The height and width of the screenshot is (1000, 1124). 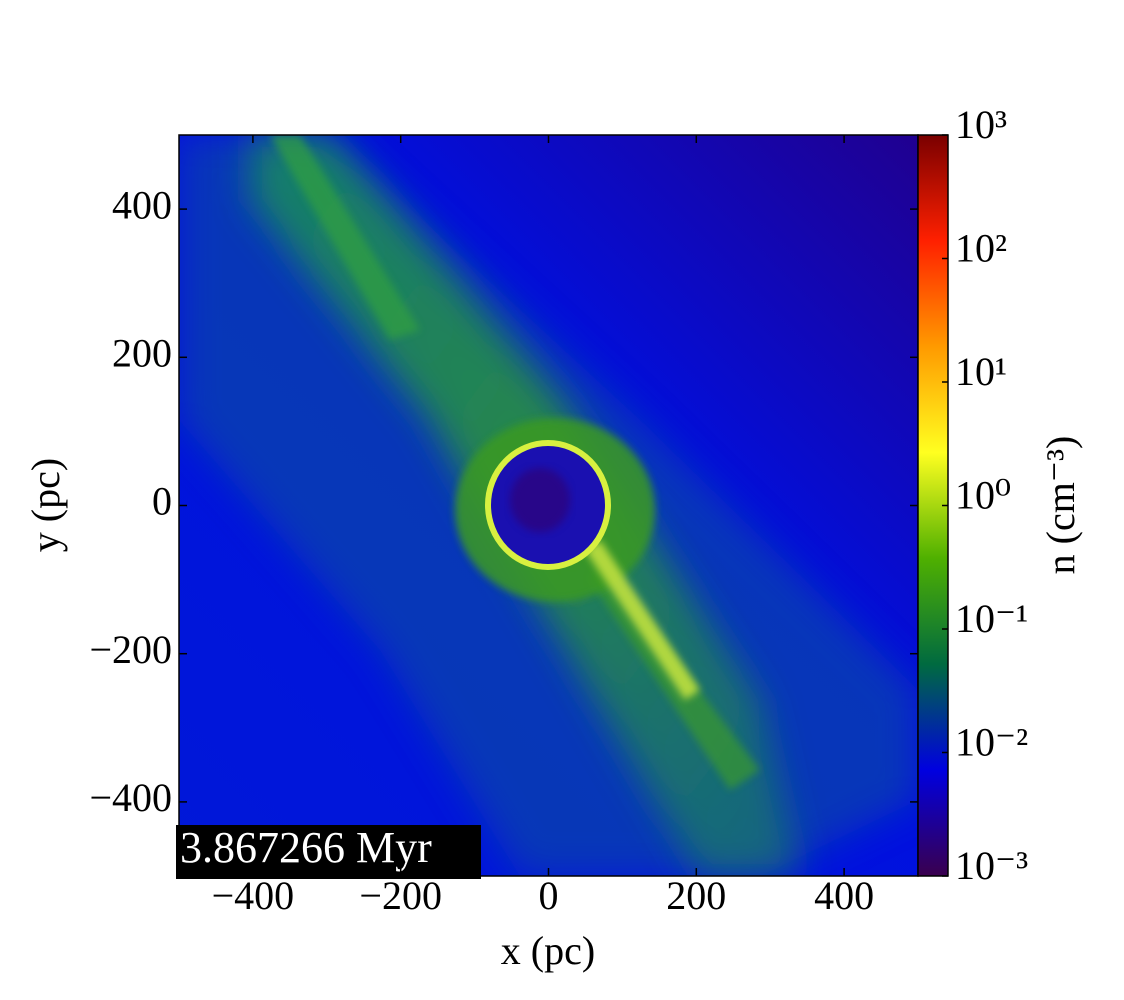 I want to click on y-tick-label: −200, so click(x=130, y=649).